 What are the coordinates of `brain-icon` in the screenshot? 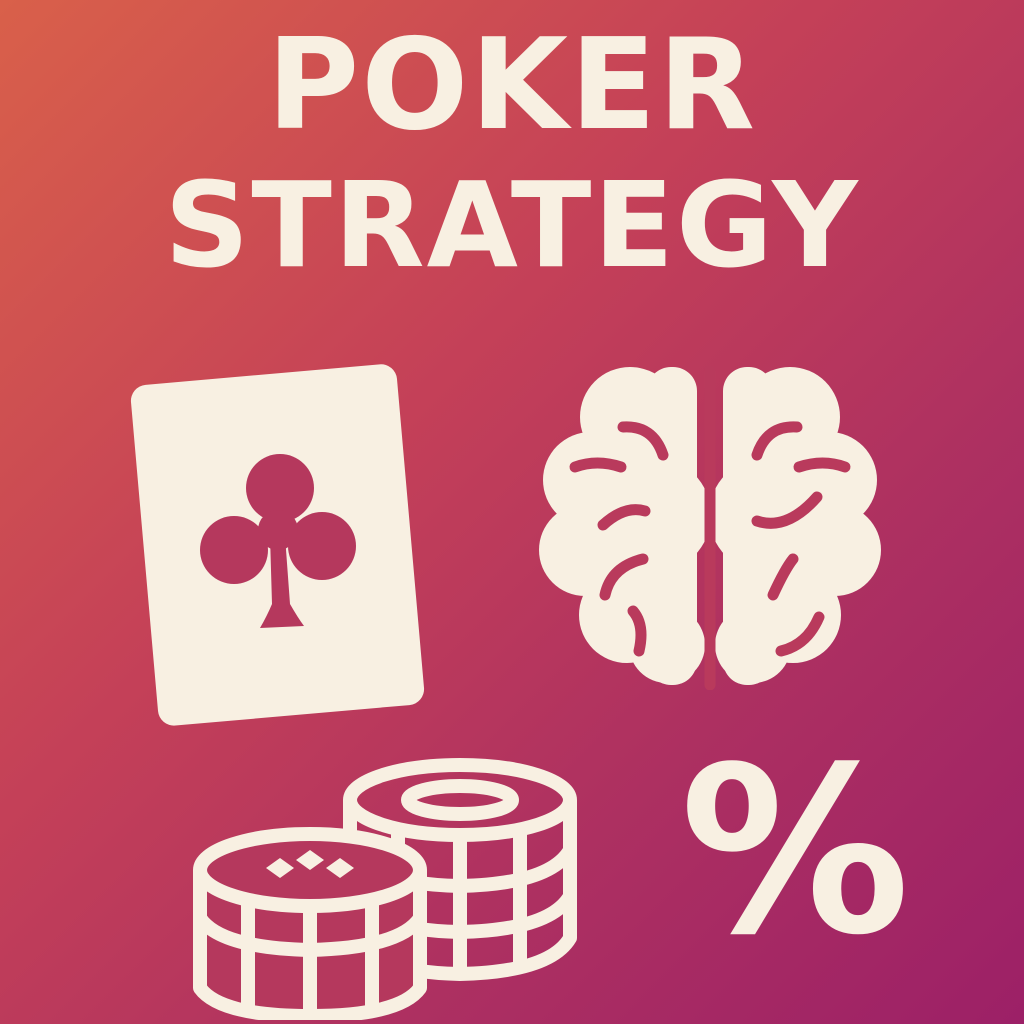 It's located at (710, 527).